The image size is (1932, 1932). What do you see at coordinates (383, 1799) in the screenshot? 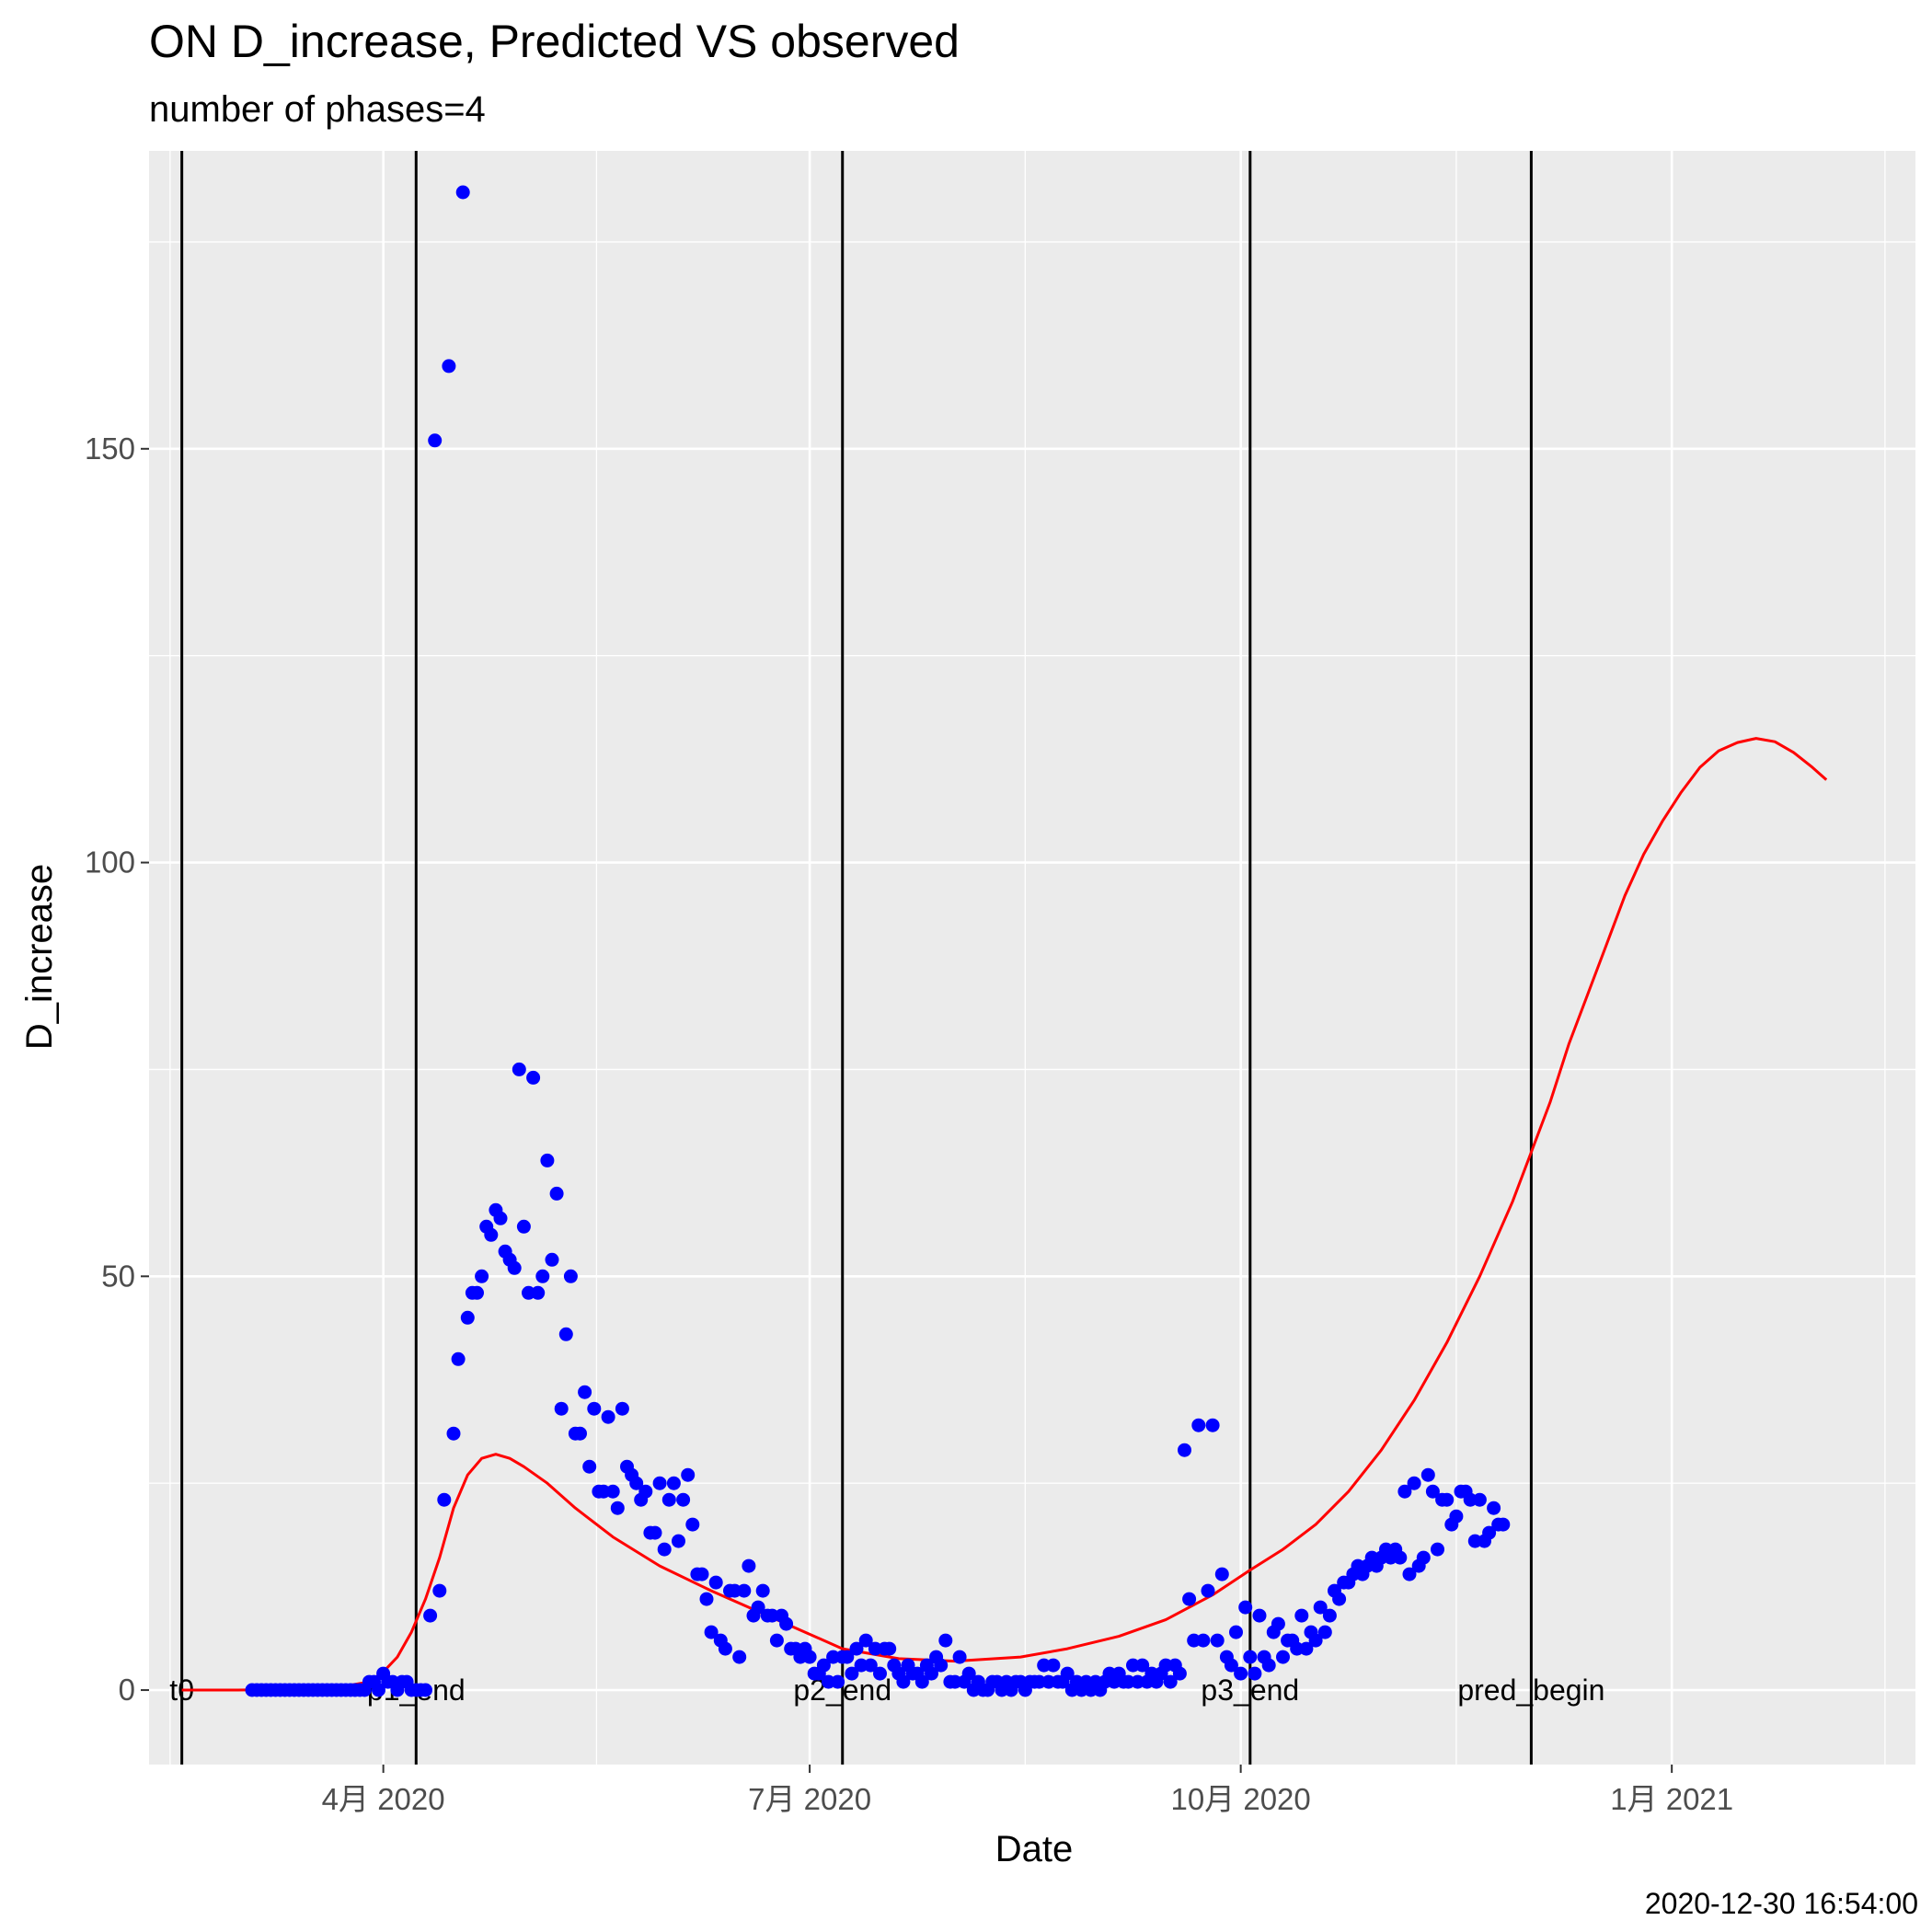
I see `x-tick-label: 4月 2020` at bounding box center [383, 1799].